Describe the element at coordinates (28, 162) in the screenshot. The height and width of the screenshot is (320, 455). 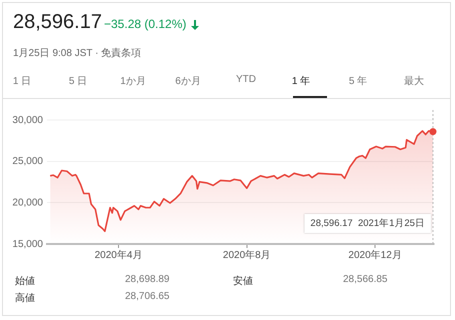
I see `y-tick-label: 25,000` at that location.